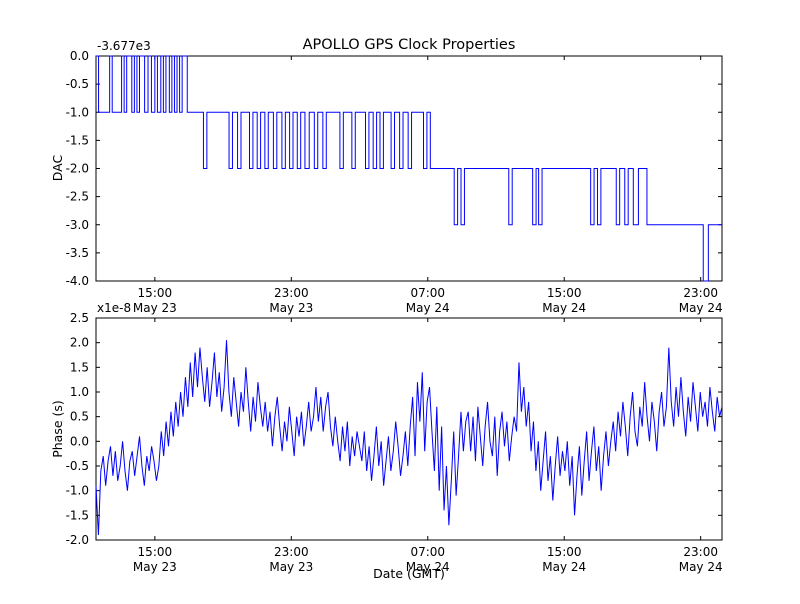  Describe the element at coordinates (77, 281) in the screenshot. I see `y-tick-label: -4.0` at that location.